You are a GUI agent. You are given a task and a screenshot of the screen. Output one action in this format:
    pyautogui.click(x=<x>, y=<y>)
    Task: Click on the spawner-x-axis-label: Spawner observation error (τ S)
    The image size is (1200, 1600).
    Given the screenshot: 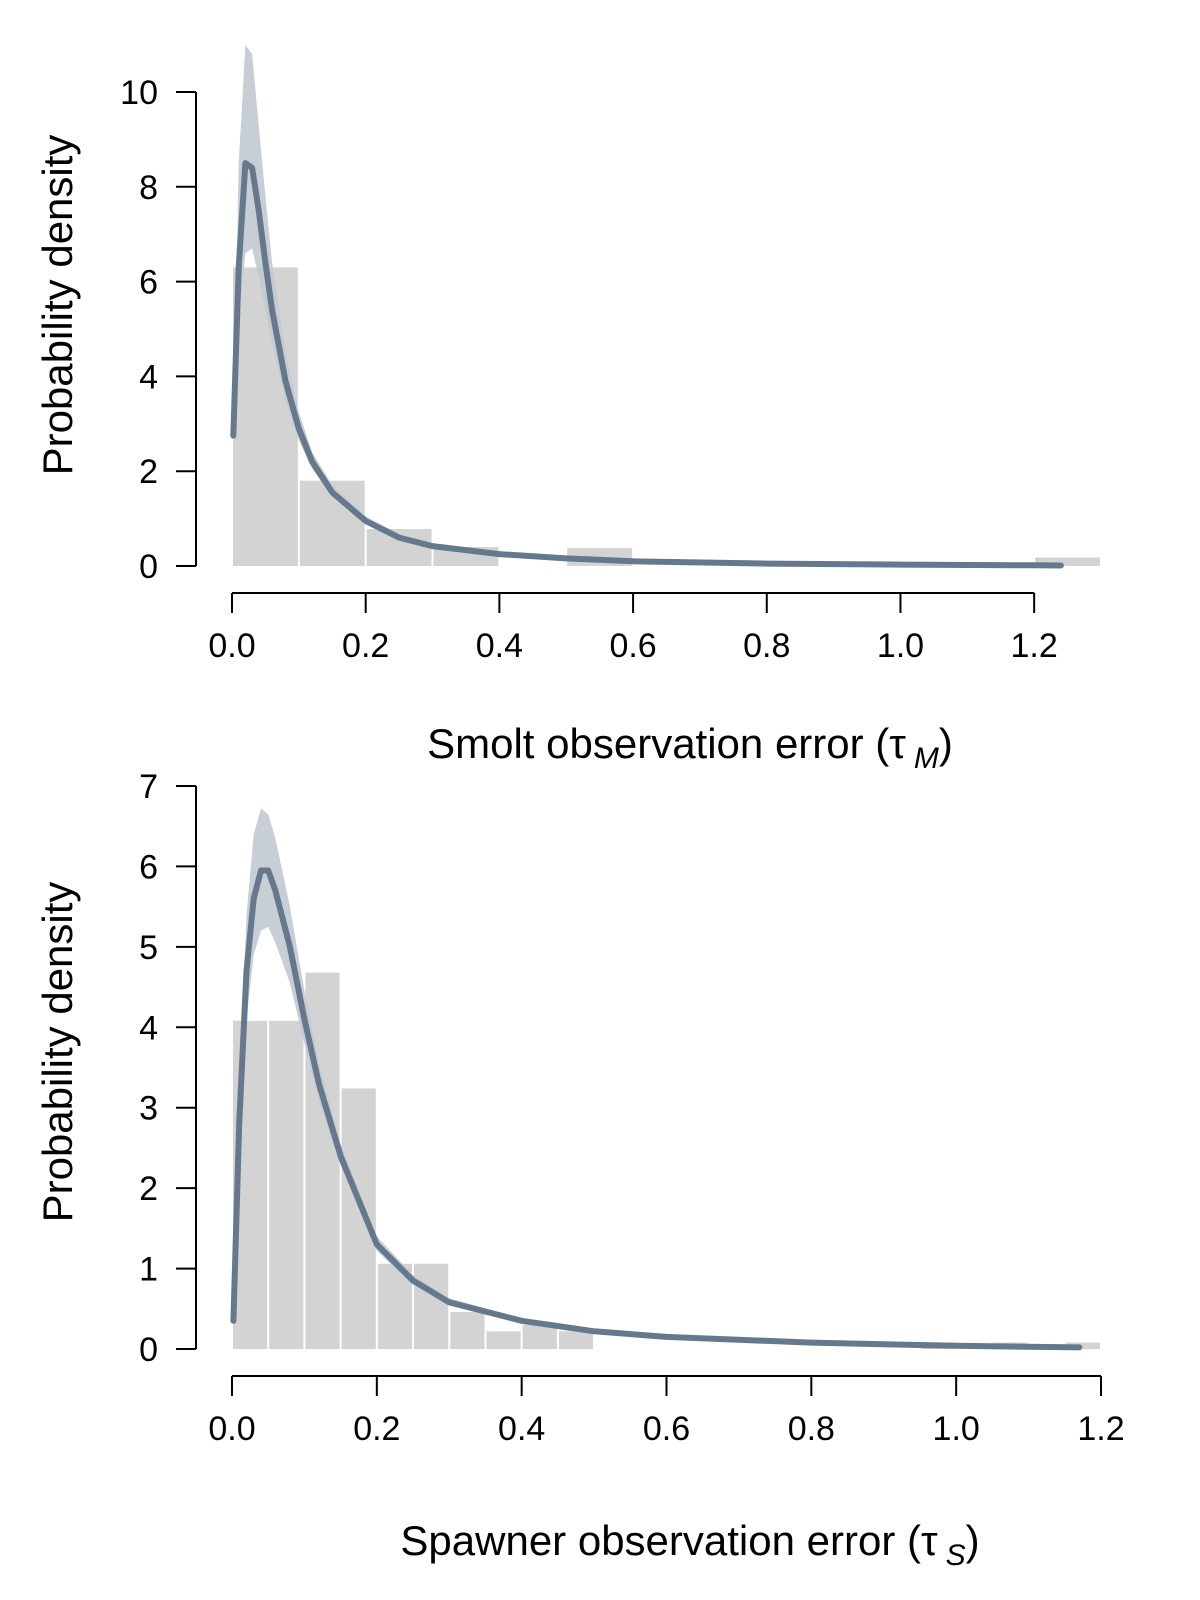 What is the action you would take?
    pyautogui.click(x=689, y=1544)
    